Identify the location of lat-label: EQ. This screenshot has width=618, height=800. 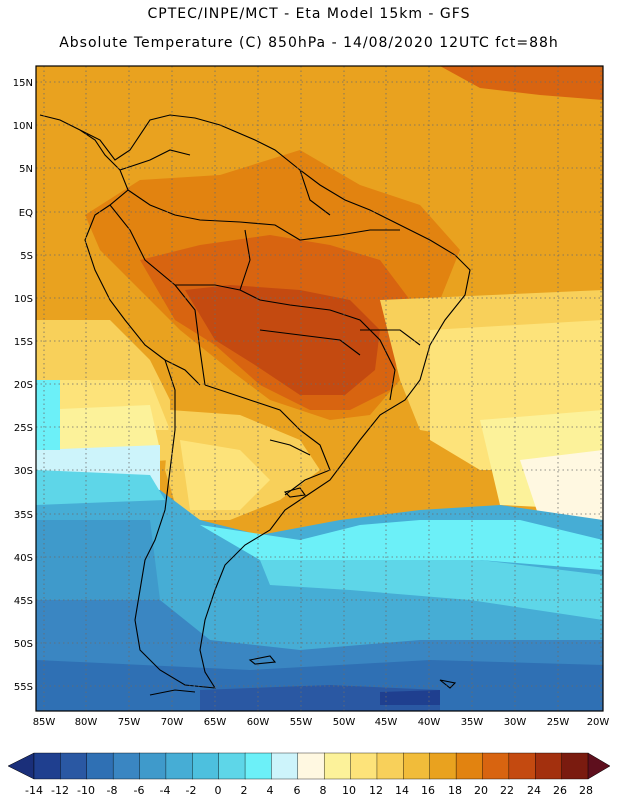
(26, 213).